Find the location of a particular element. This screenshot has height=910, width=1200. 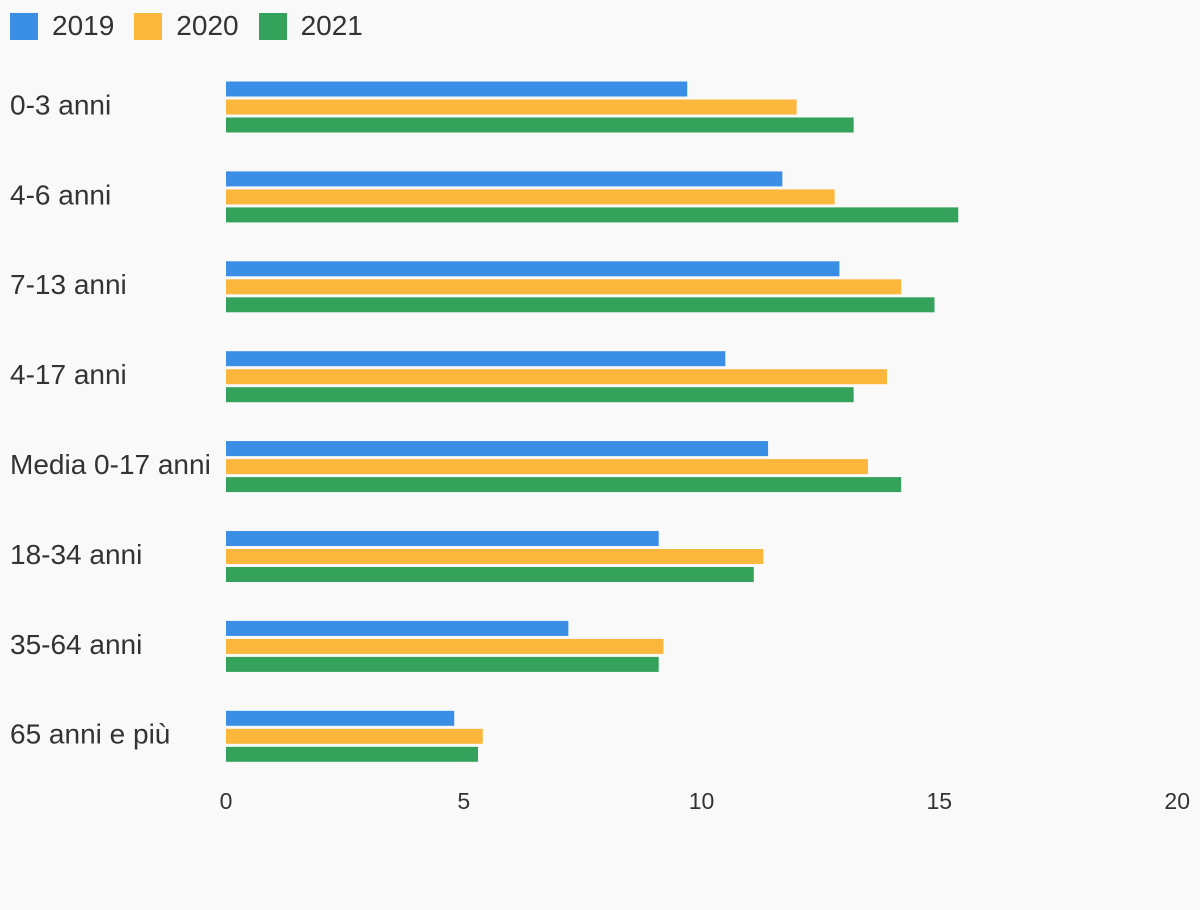

legend-label-2021: 2021 is located at coordinates (331, 25).